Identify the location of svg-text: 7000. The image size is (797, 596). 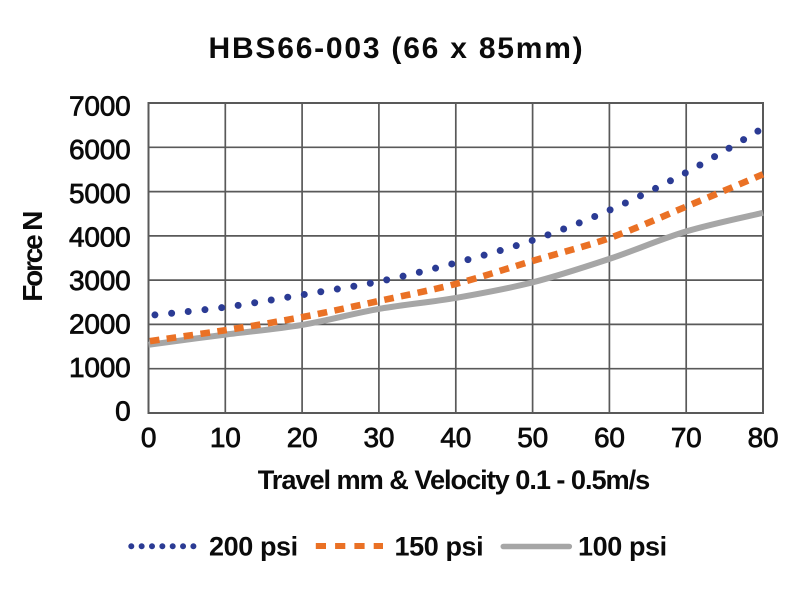
(100, 106).